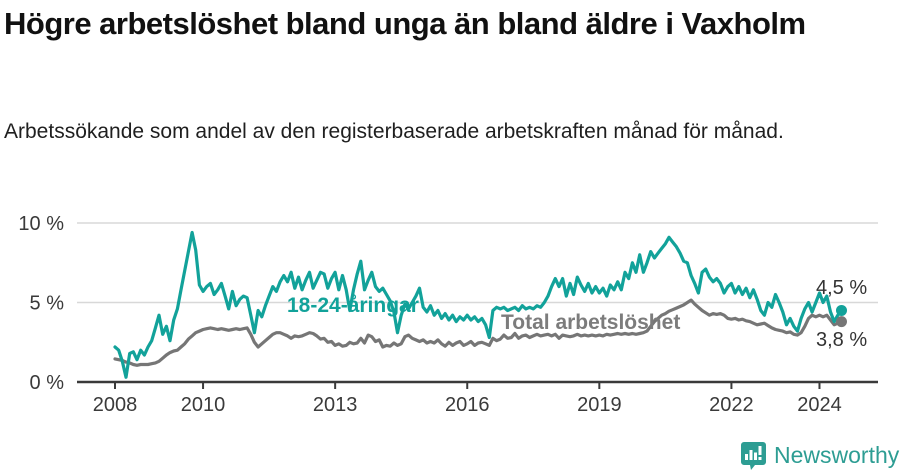 Image resolution: width=900 pixels, height=474 pixels. Describe the element at coordinates (731, 405) in the screenshot. I see `x-tick-label: 2022` at that location.